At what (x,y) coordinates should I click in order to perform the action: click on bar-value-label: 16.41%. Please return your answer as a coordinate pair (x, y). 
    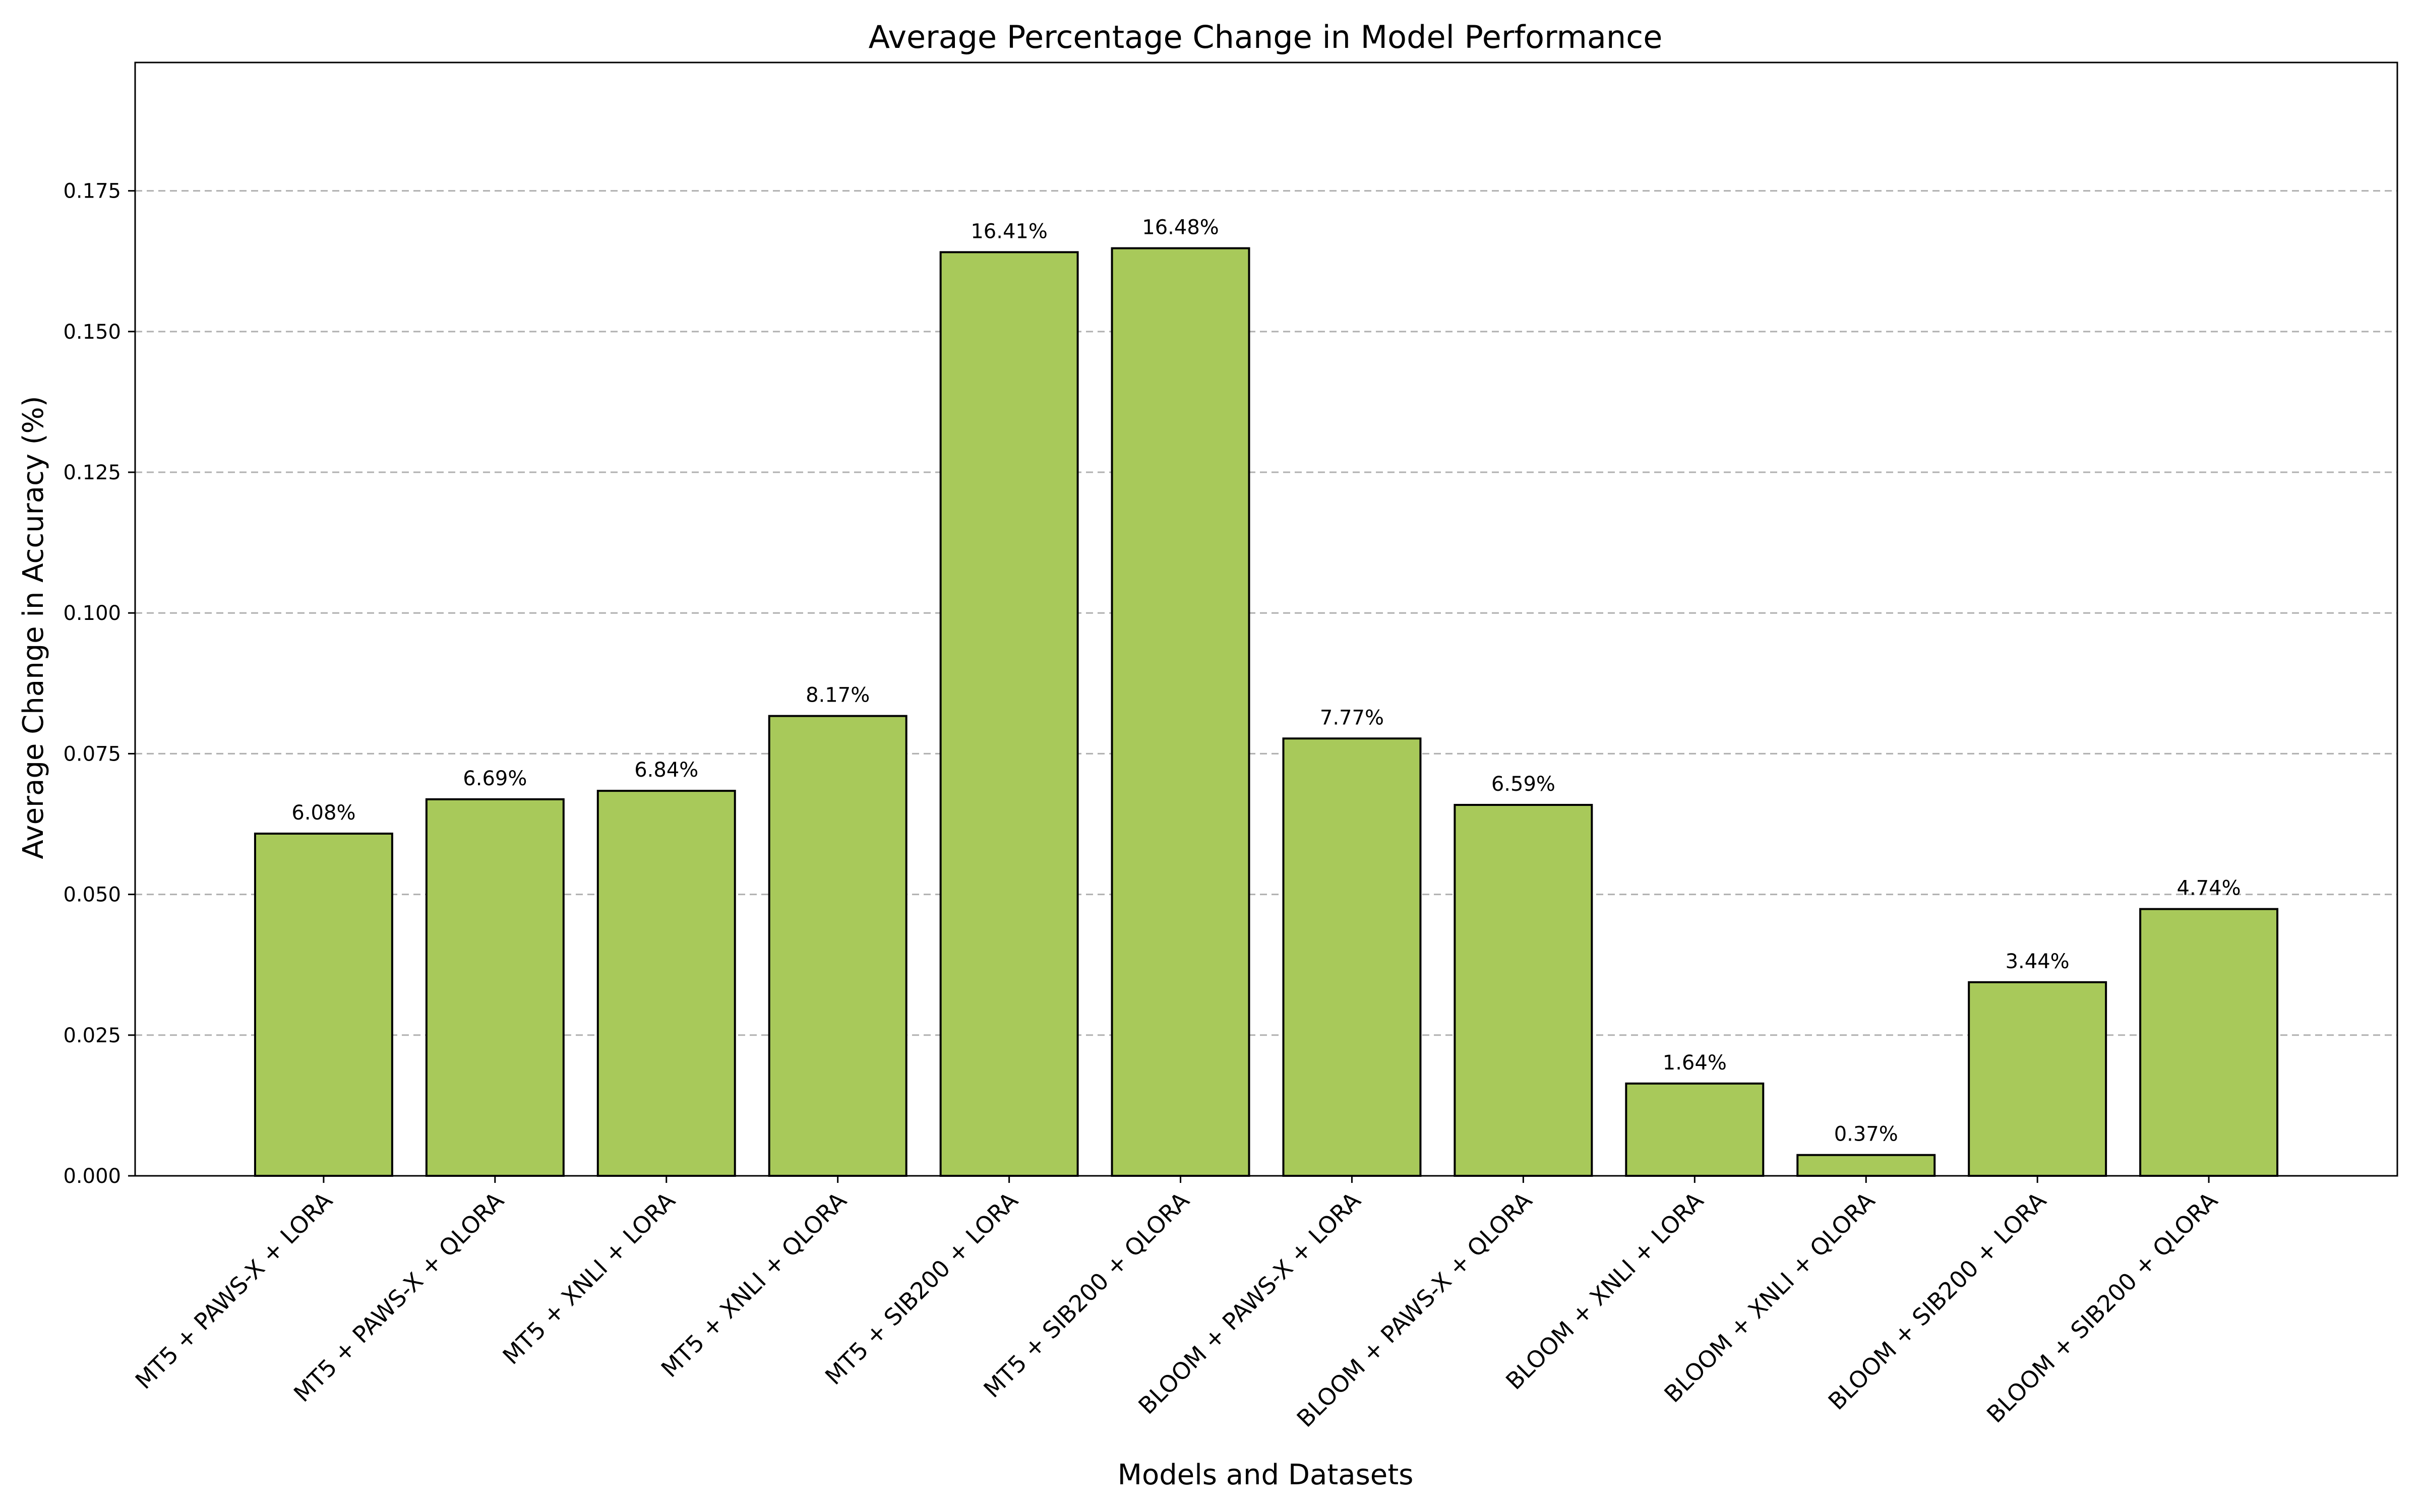
    Looking at the image, I should click on (1009, 232).